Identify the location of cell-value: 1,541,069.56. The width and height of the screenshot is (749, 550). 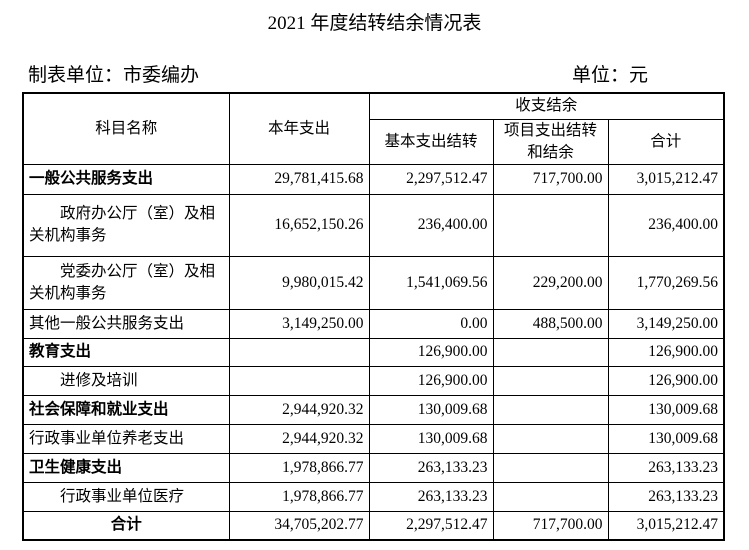
(431, 282).